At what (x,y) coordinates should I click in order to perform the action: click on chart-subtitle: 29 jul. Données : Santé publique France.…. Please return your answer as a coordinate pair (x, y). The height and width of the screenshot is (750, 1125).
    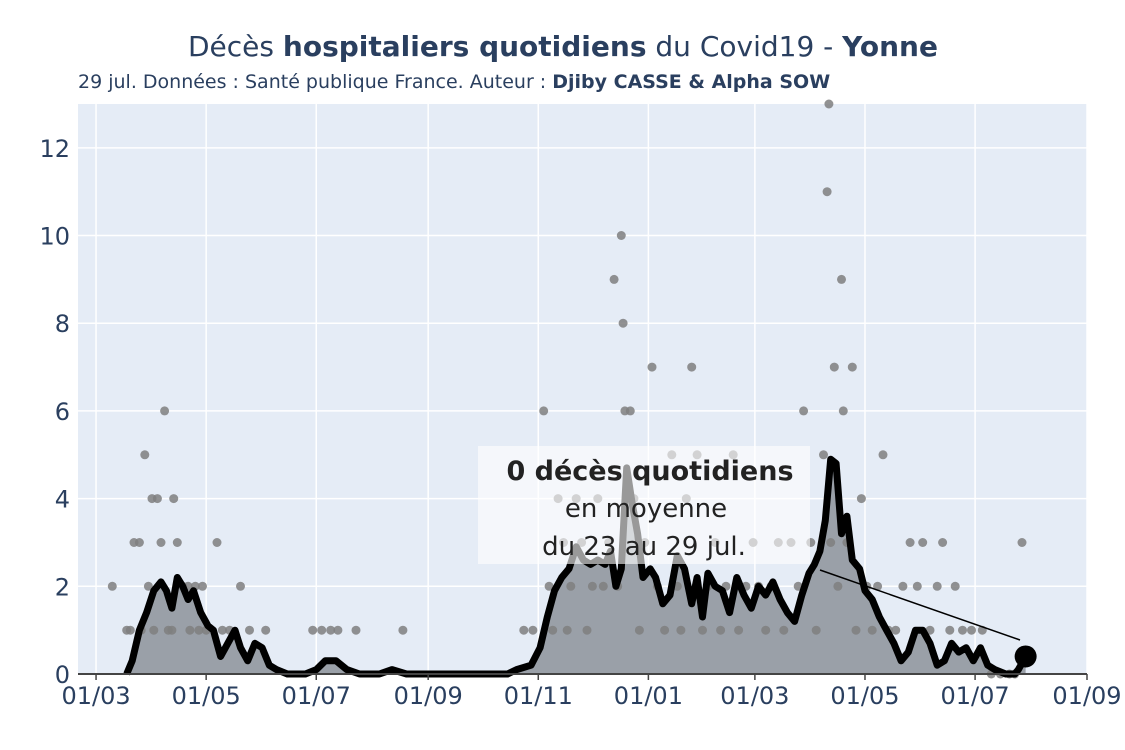
    Looking at the image, I should click on (454, 82).